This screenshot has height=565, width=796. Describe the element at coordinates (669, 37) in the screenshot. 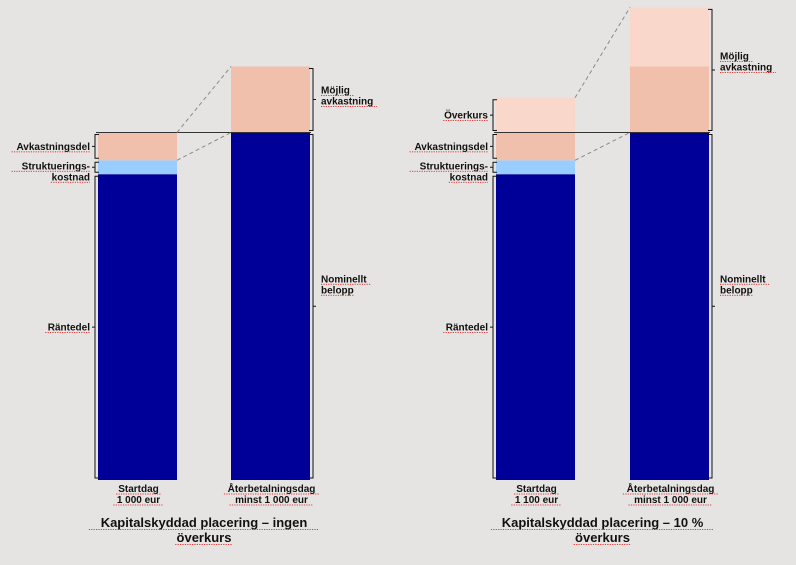

I see `bar-segment-segment` at that location.